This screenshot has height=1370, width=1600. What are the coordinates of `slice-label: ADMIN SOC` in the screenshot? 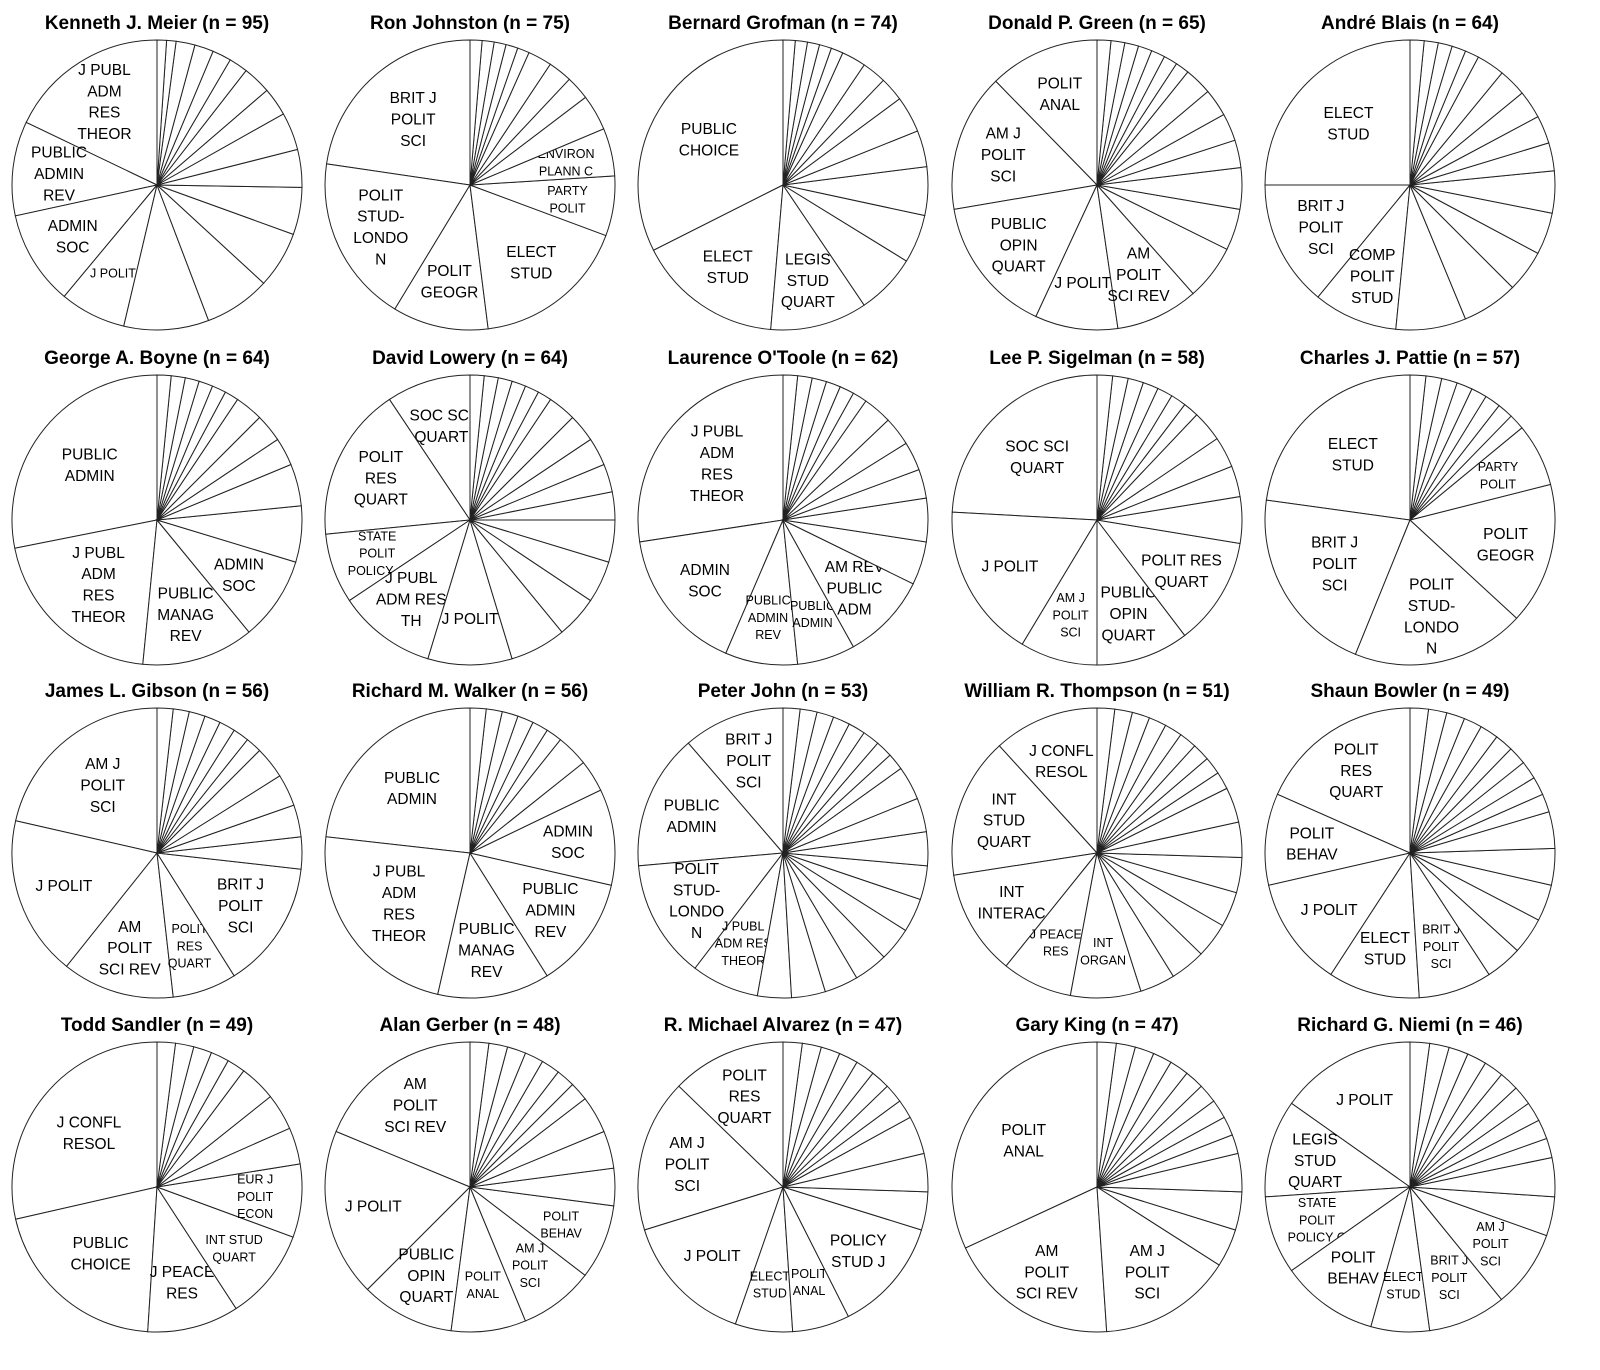 It's located at (705, 581).